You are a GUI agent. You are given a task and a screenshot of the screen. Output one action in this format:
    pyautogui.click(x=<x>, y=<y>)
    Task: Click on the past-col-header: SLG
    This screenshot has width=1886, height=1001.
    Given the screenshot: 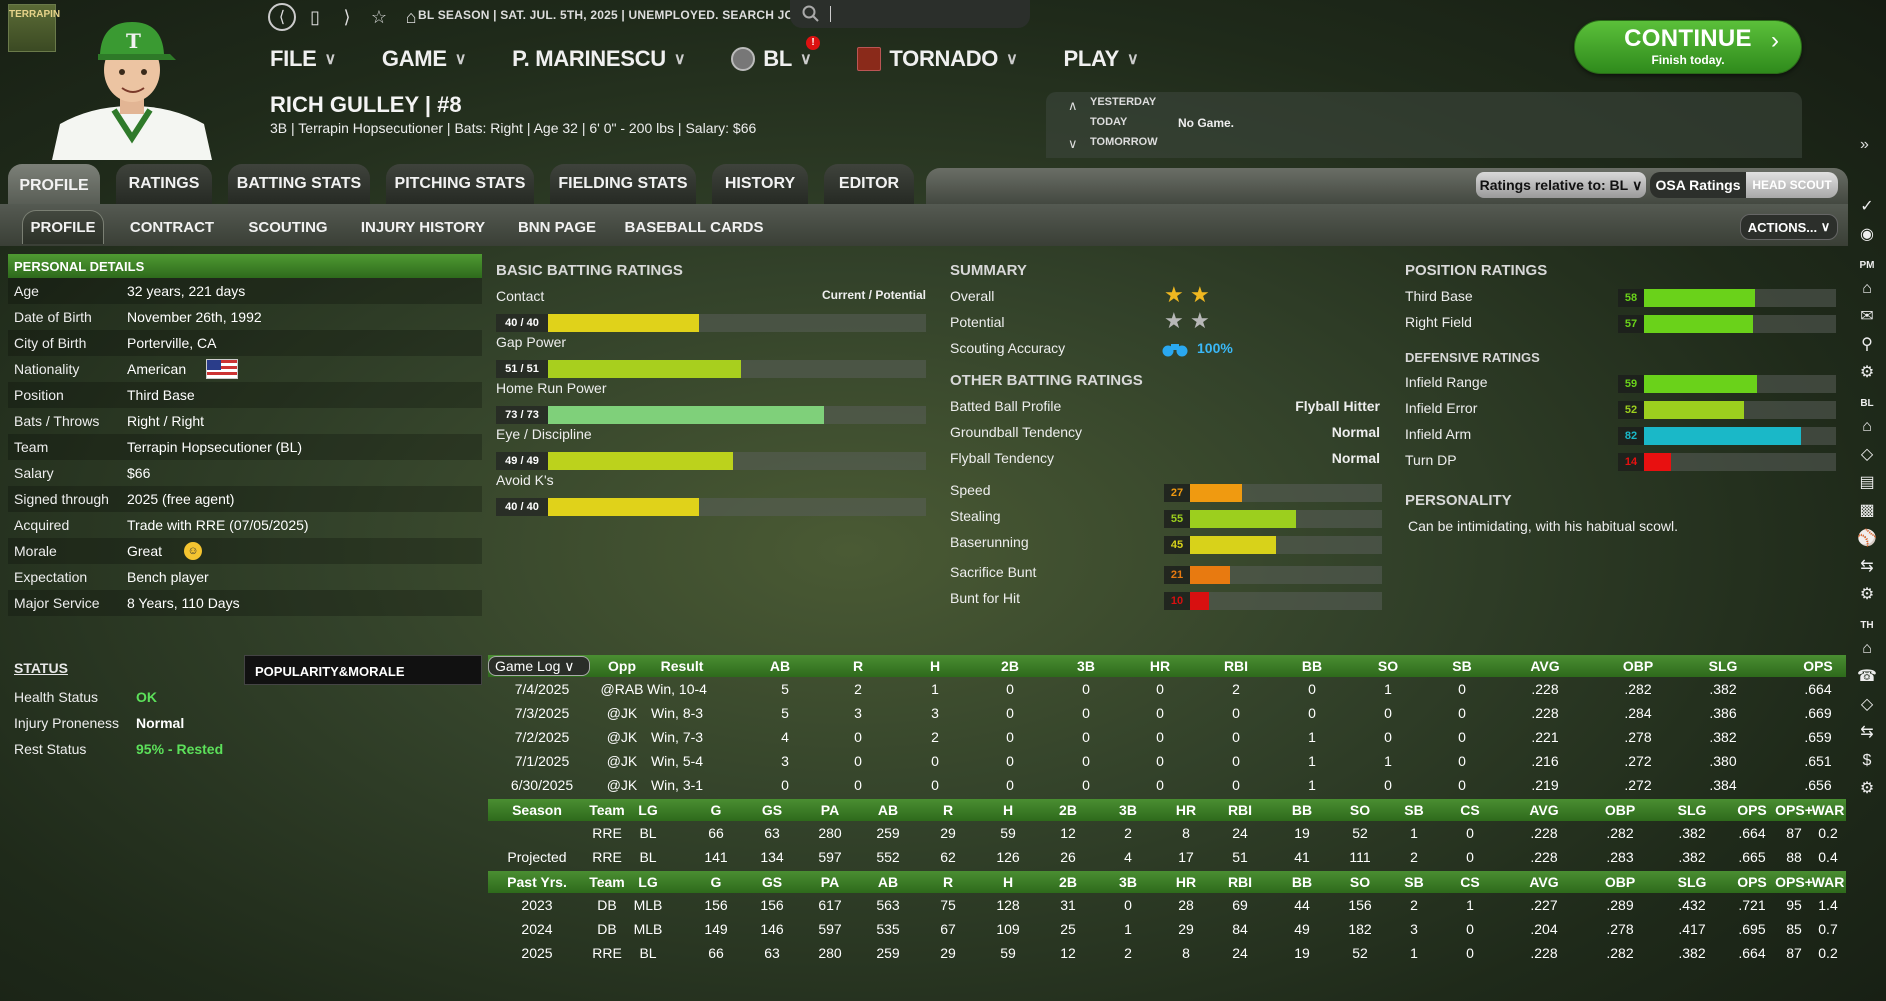 What is the action you would take?
    pyautogui.click(x=1692, y=882)
    